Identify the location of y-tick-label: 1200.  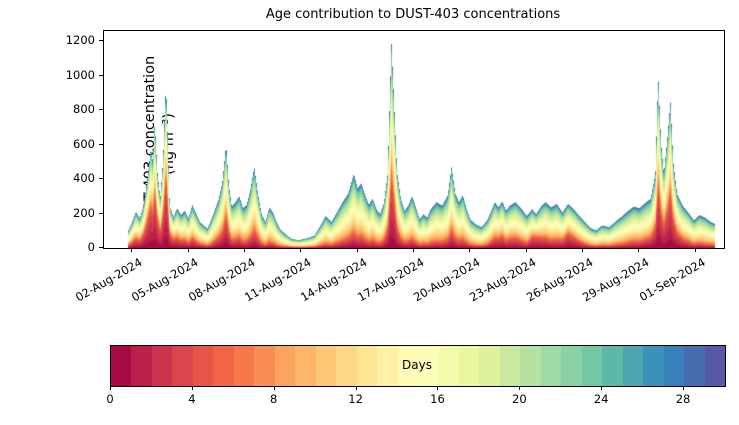
(80, 40).